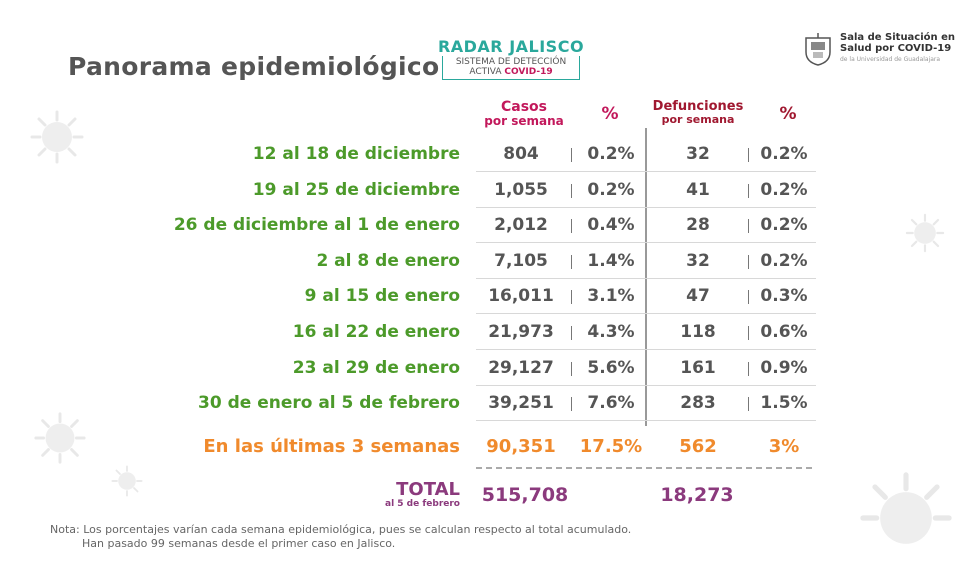 This screenshot has height=568, width=980. What do you see at coordinates (698, 367) in the screenshot?
I see `deaths-value: 161` at bounding box center [698, 367].